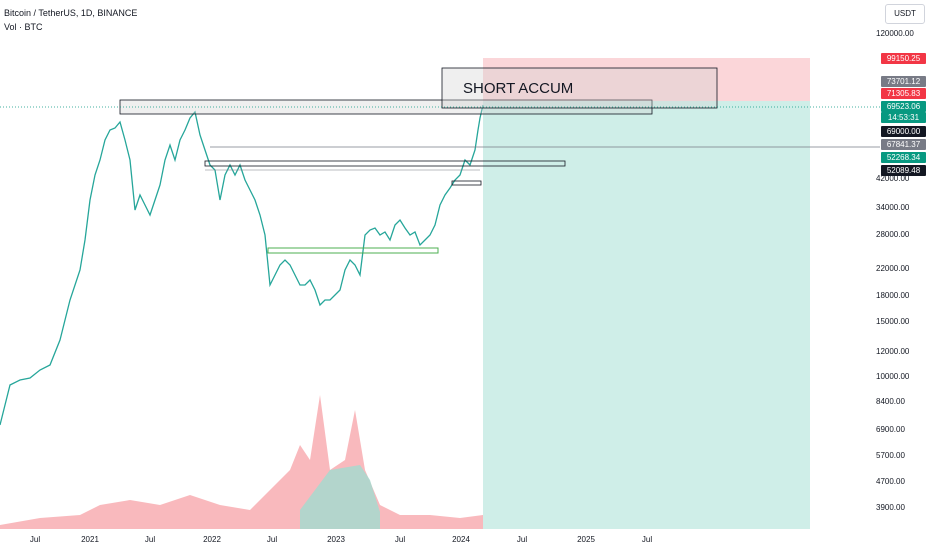  Describe the element at coordinates (890, 429) in the screenshot. I see `price-tick: 6900.00` at that location.